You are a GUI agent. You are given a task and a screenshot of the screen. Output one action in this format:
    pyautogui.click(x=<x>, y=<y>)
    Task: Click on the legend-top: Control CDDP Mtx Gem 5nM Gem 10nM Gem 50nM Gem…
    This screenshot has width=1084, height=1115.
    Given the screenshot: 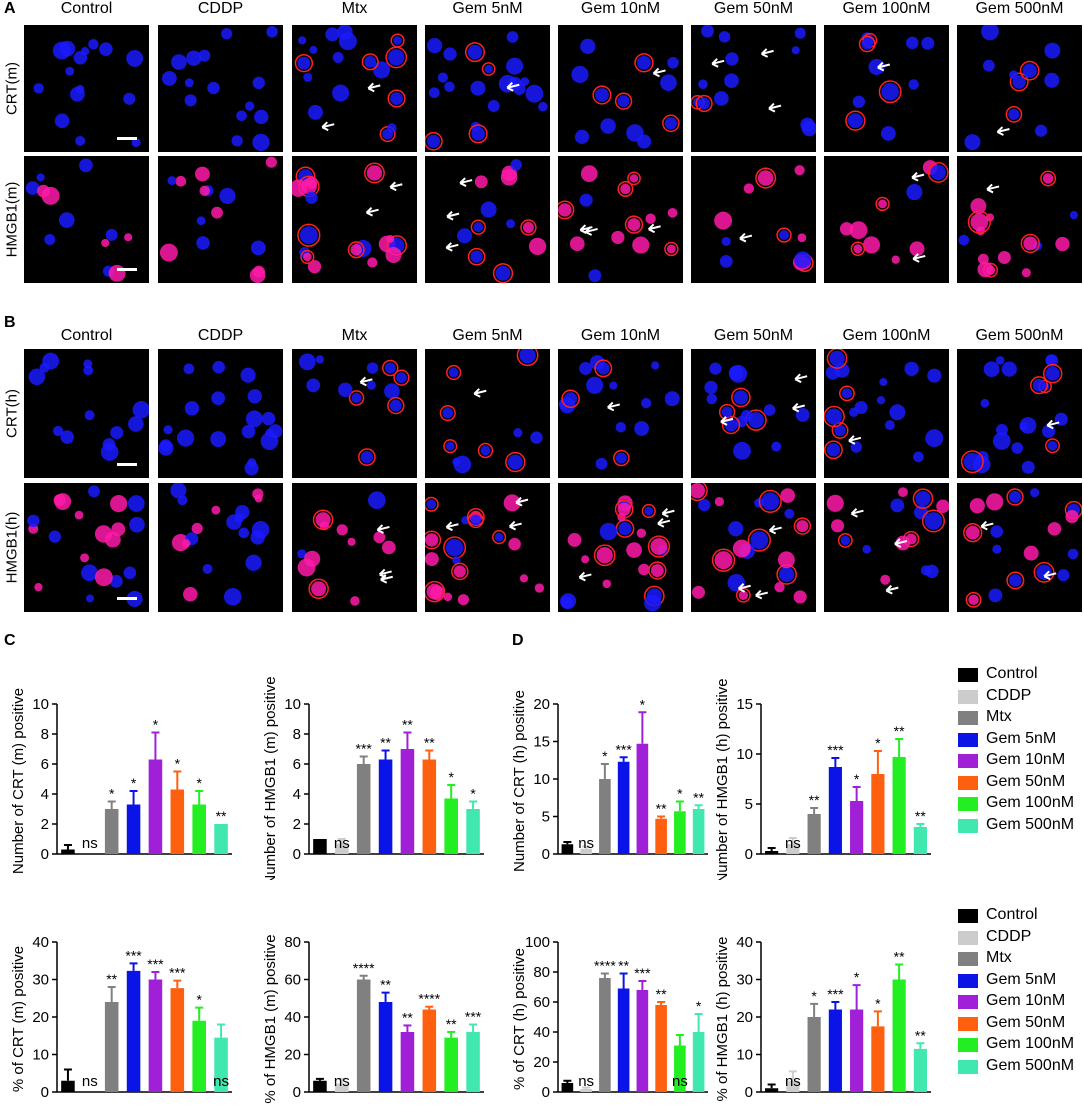 What is the action you would take?
    pyautogui.click(x=1021, y=750)
    